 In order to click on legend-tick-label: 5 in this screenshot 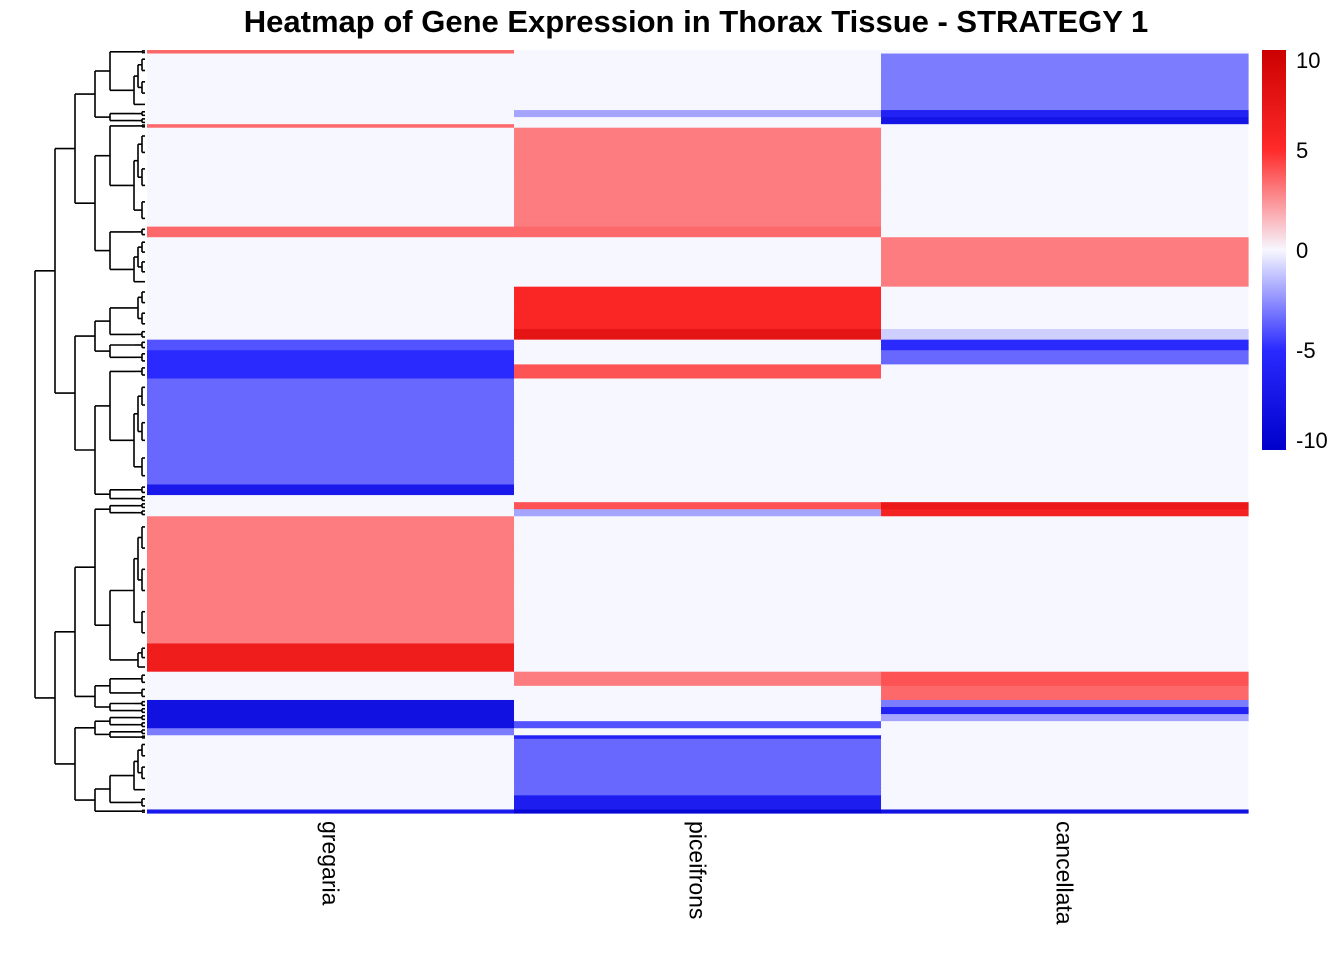, I will do `click(1302, 150)`.